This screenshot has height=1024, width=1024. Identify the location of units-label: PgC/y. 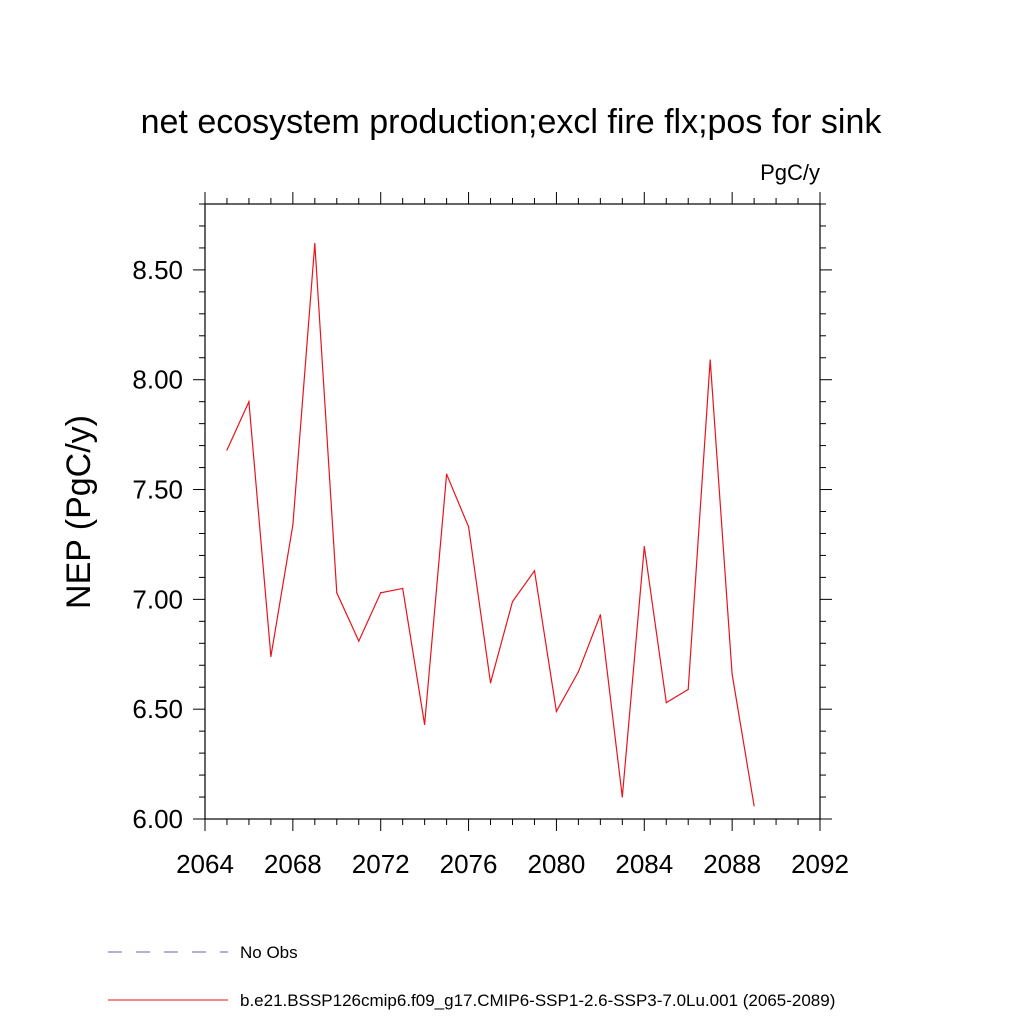
(790, 172).